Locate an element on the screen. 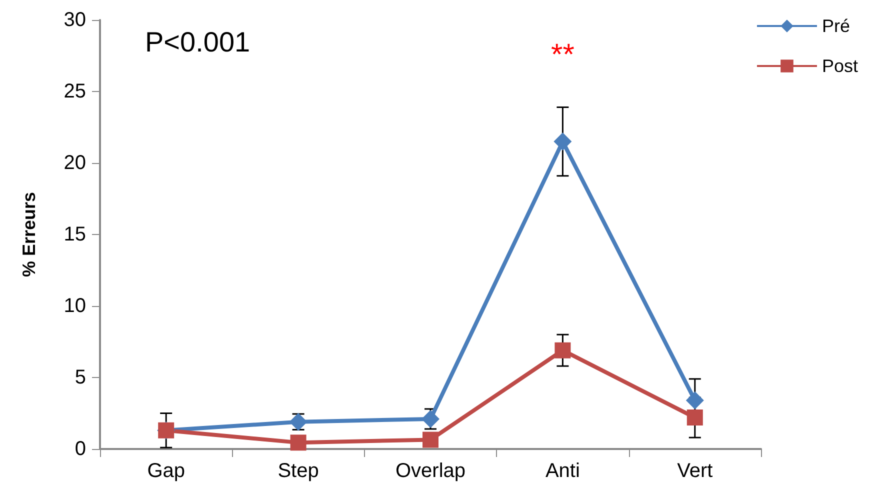 The width and height of the screenshot is (871, 498). y-tick-label: 10 is located at coordinates (75, 306).